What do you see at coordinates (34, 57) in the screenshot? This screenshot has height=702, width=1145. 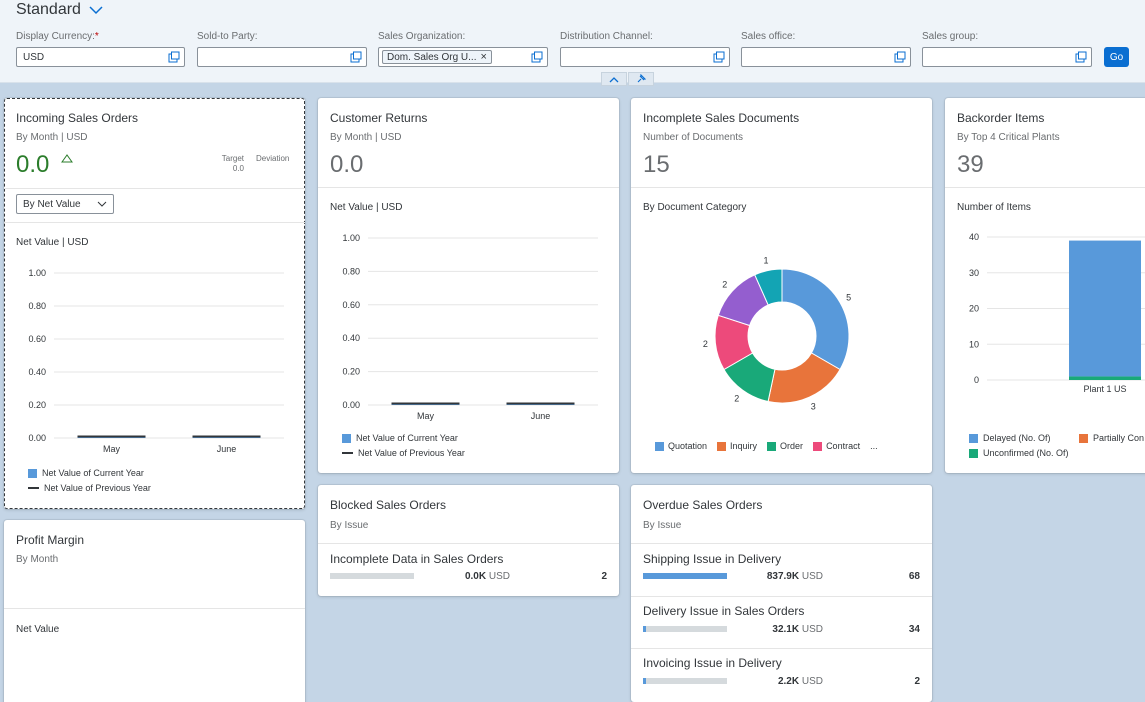 I see `display-currency-value: USD` at bounding box center [34, 57].